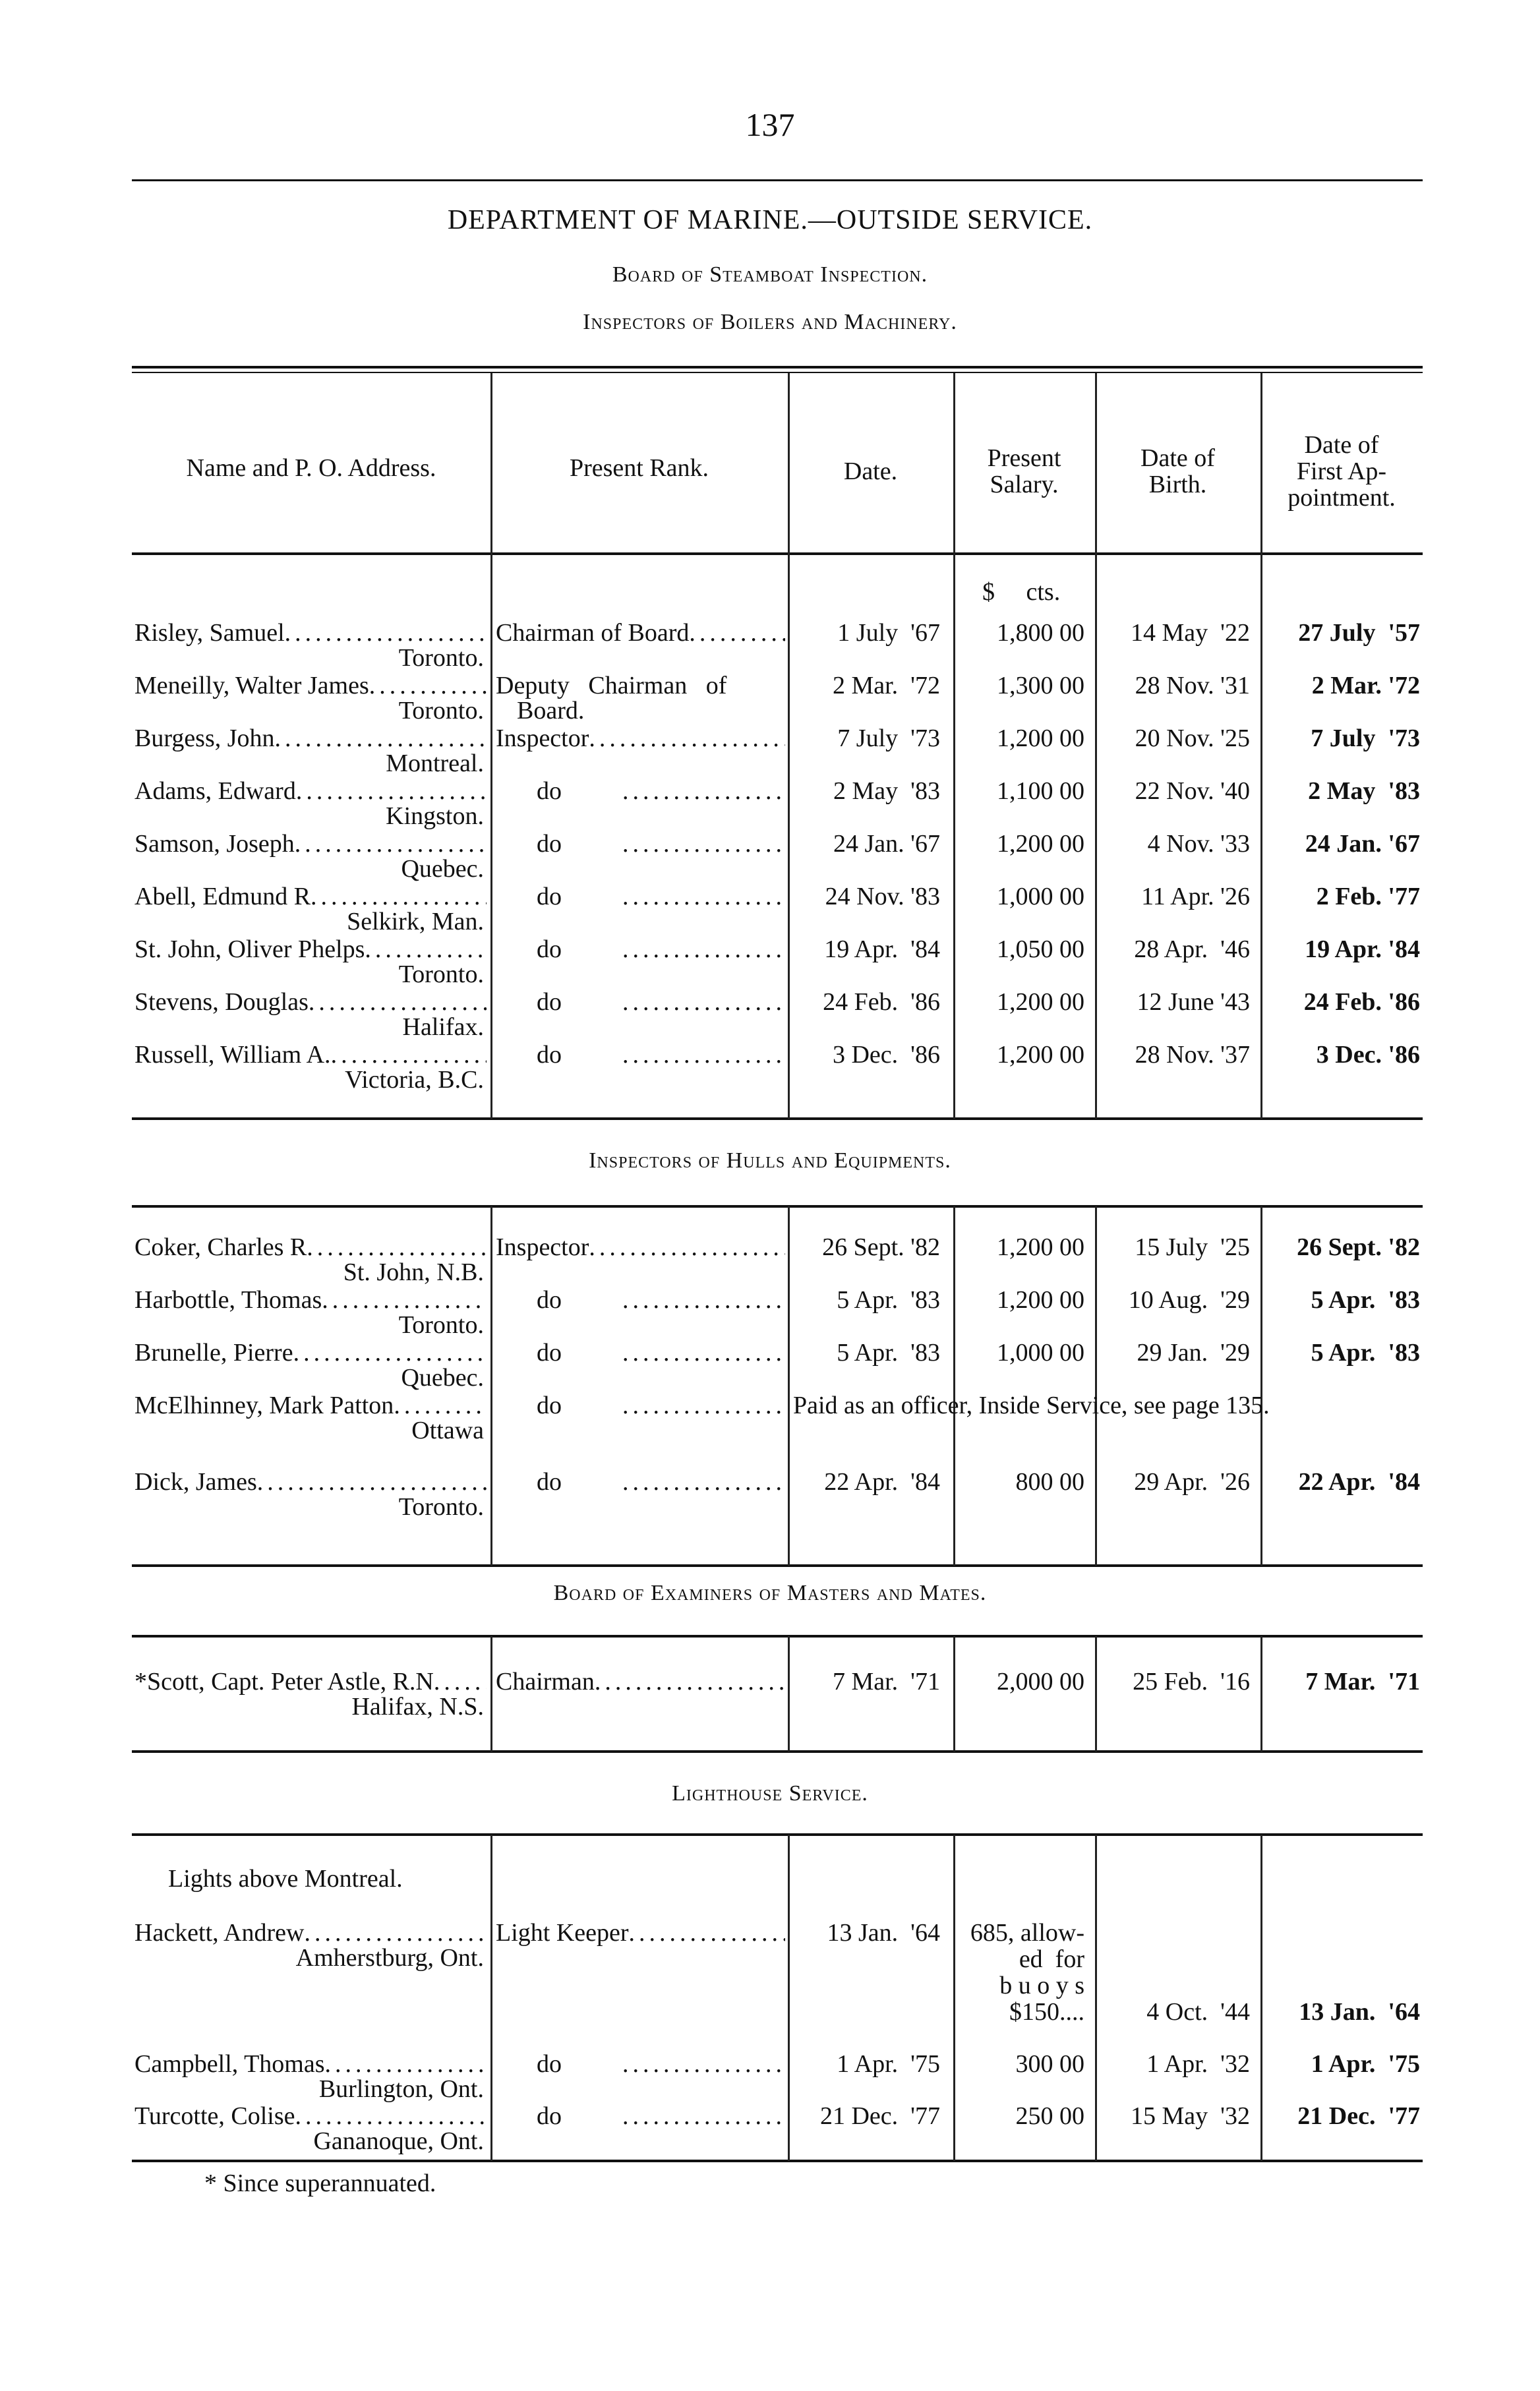  Describe the element at coordinates (1368, 896) in the screenshot. I see `first-appointment-date: 2 Feb. '77` at that location.